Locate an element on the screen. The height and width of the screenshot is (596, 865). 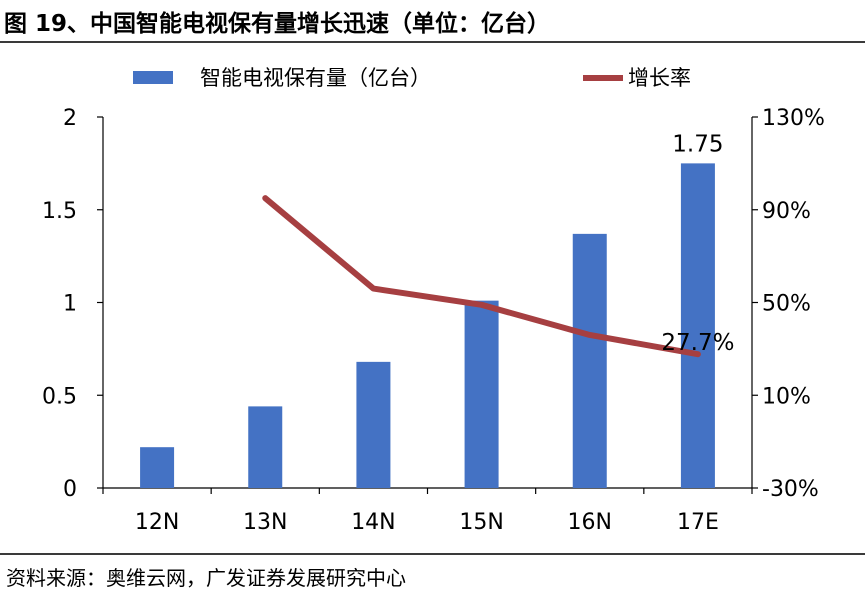
figure-header: 图 19、中国智能电视保有量增长迅速（单位：亿台） is located at coordinates (432, 22).